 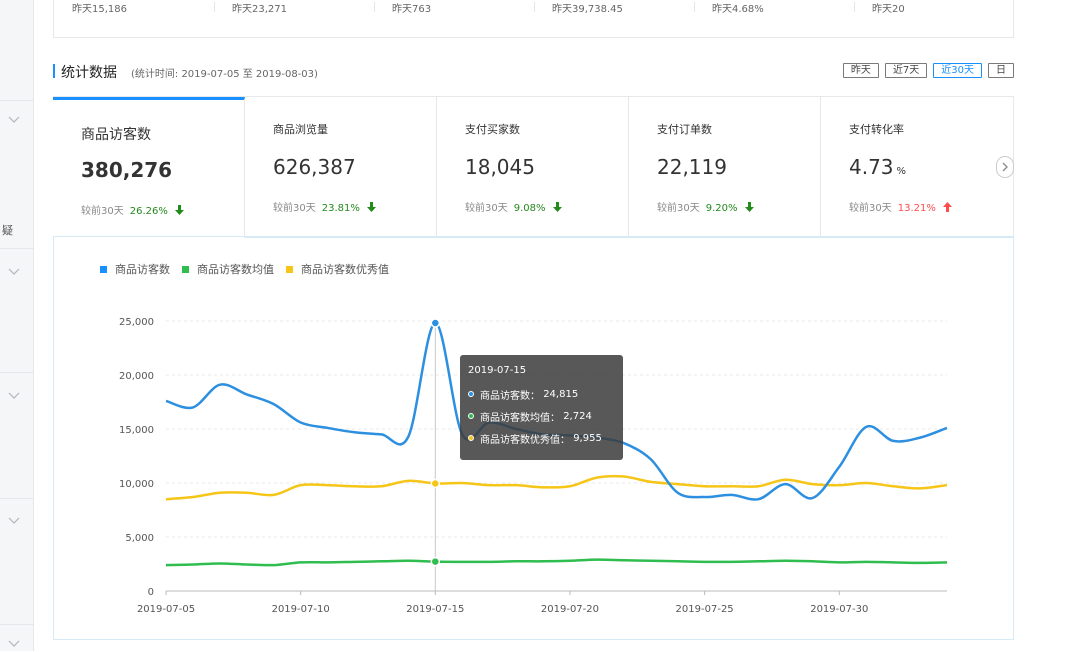 I want to click on x-tick-label: 2019-07-05, so click(x=166, y=609).